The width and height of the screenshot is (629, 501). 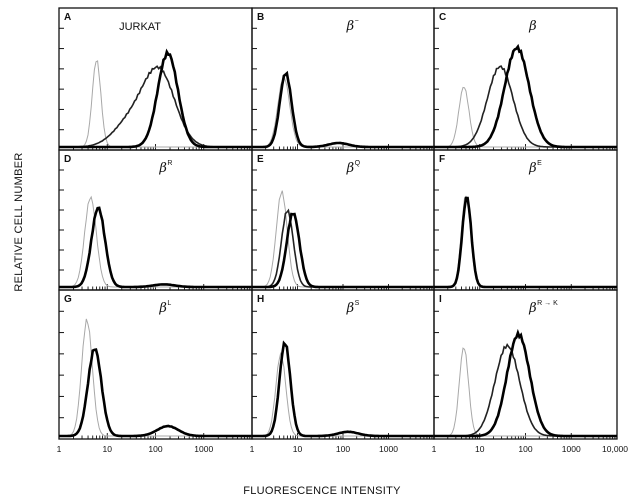 I want to click on panel-e-label-superscript: Q, so click(x=358, y=163).